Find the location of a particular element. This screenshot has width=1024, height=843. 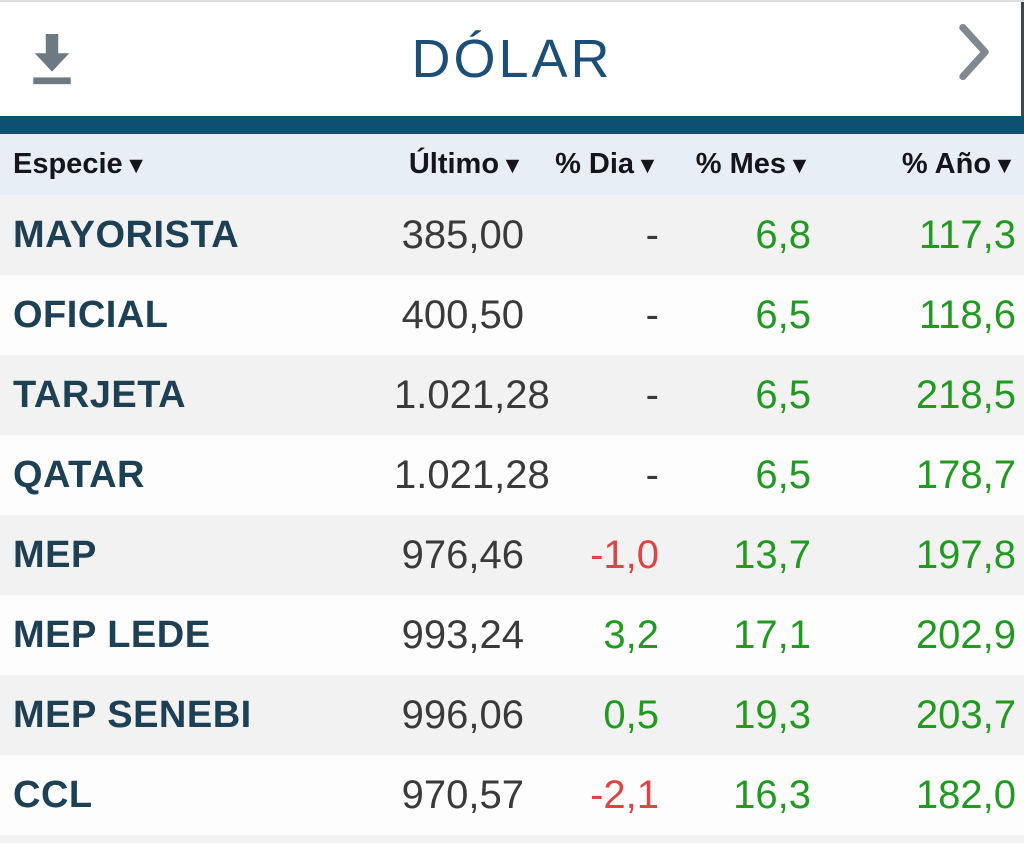

cell-ano: 218,5 is located at coordinates (965, 394).